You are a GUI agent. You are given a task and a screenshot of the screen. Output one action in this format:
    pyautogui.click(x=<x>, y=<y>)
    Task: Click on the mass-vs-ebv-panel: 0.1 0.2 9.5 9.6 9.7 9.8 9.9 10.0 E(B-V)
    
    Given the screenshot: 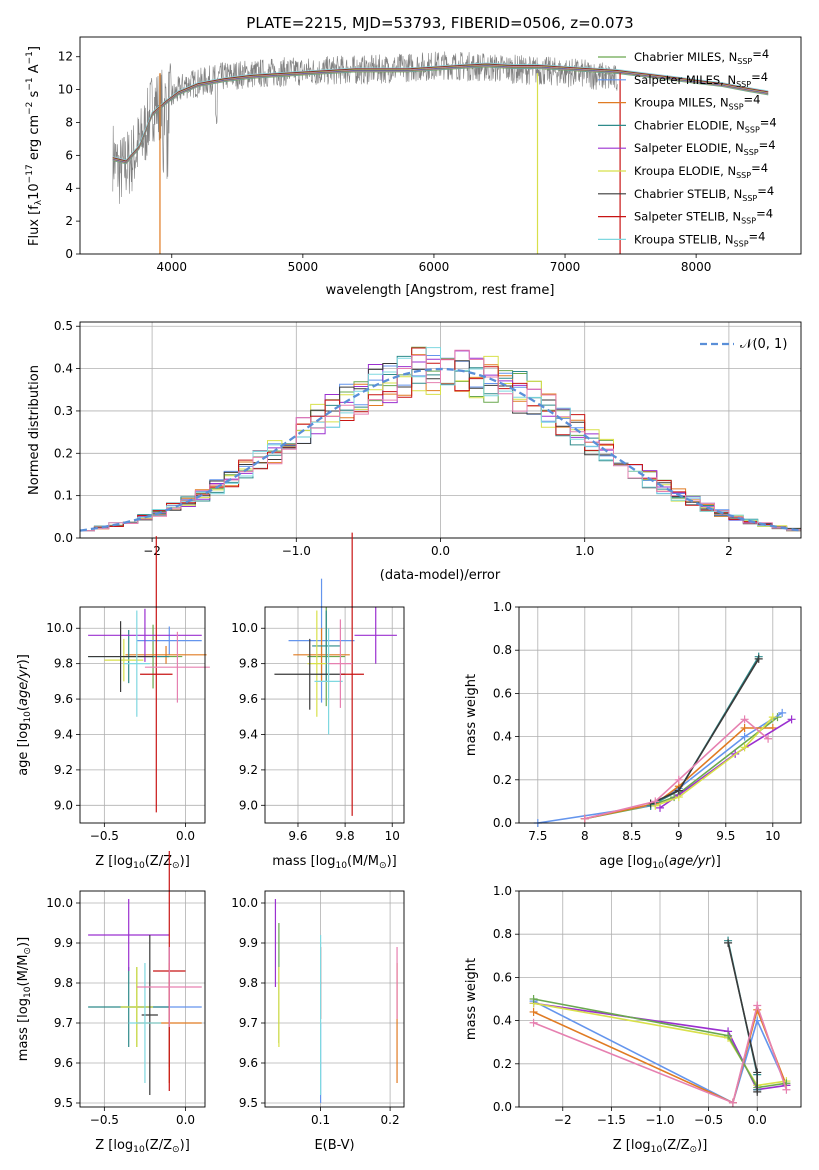 What is the action you would take?
    pyautogui.click(x=318, y=1021)
    